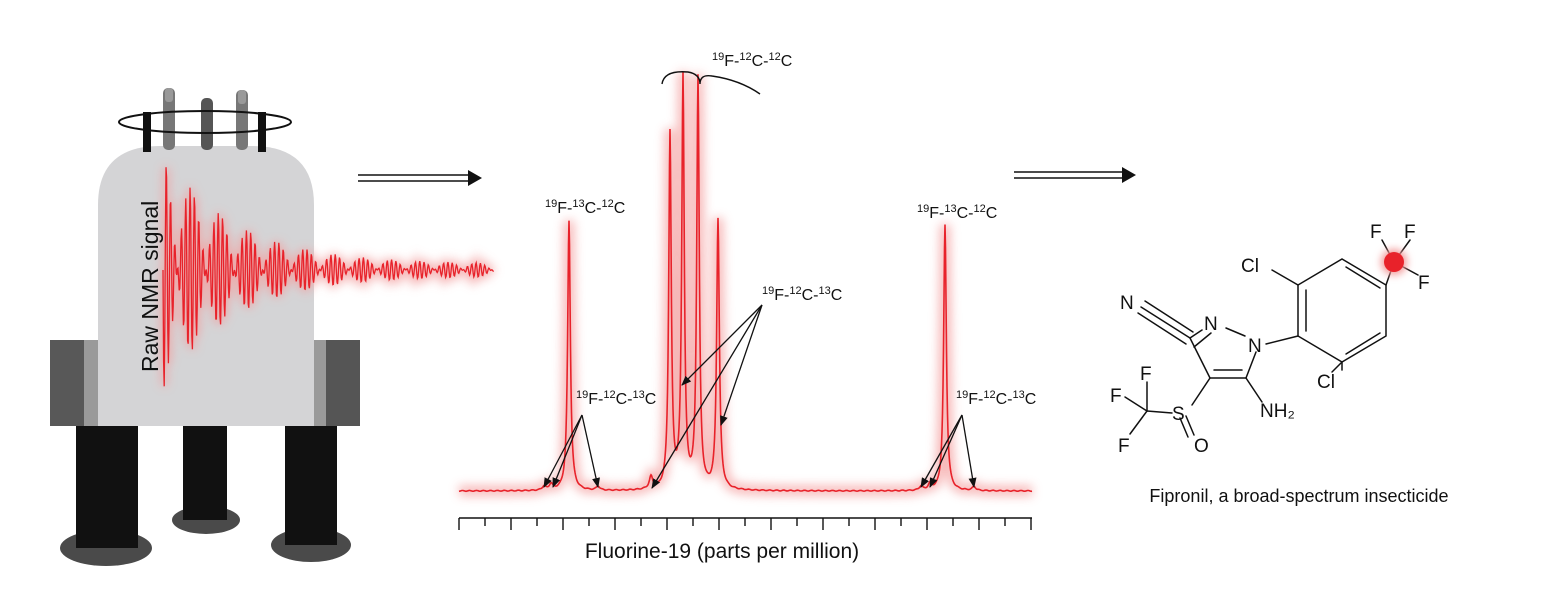  I want to click on magnet-leg-left, so click(107, 484).